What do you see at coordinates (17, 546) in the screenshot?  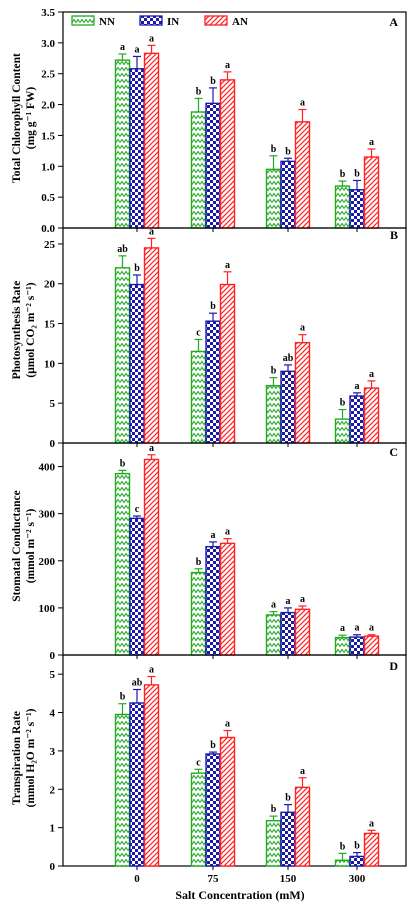 I see `panel-c-ylabel: Stomatal Conductance` at bounding box center [17, 546].